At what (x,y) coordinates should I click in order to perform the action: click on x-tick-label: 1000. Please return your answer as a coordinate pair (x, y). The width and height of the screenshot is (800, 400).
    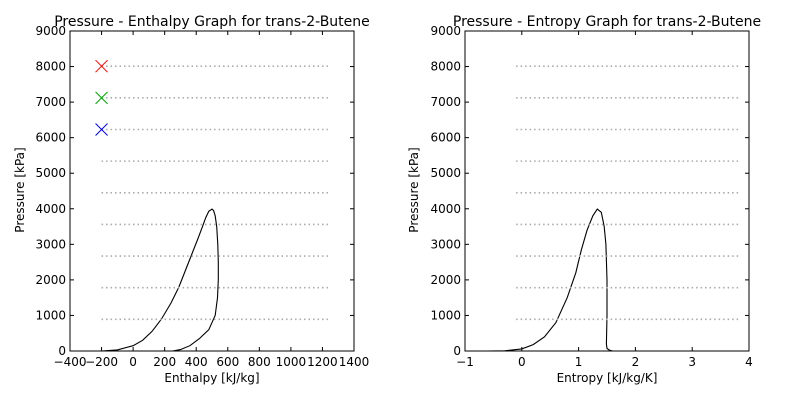
    Looking at the image, I should click on (291, 362).